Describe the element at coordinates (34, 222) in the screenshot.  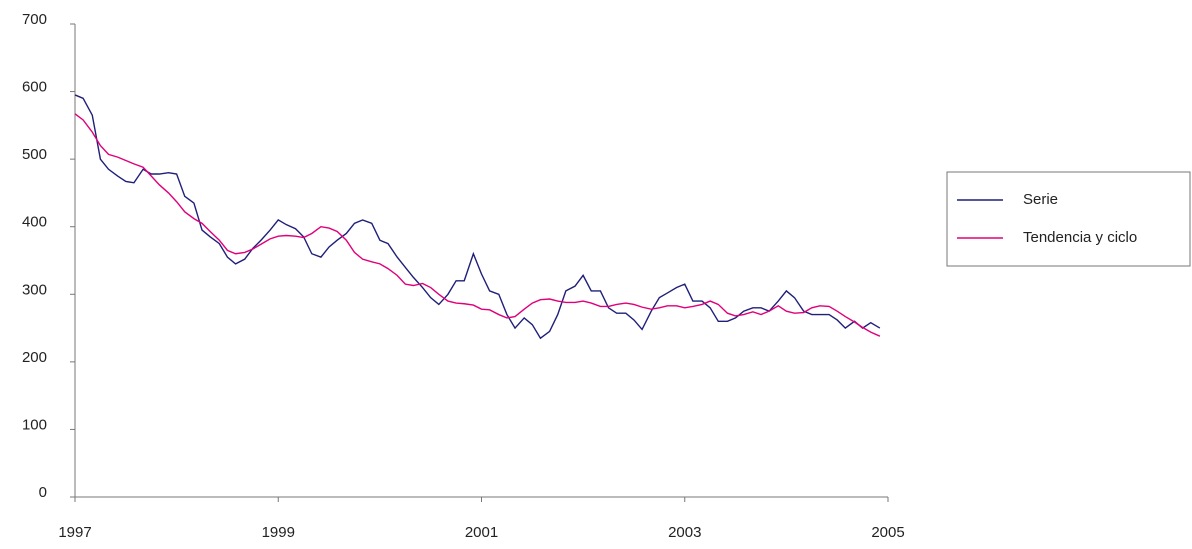
I see `y-tick-label: 400` at that location.